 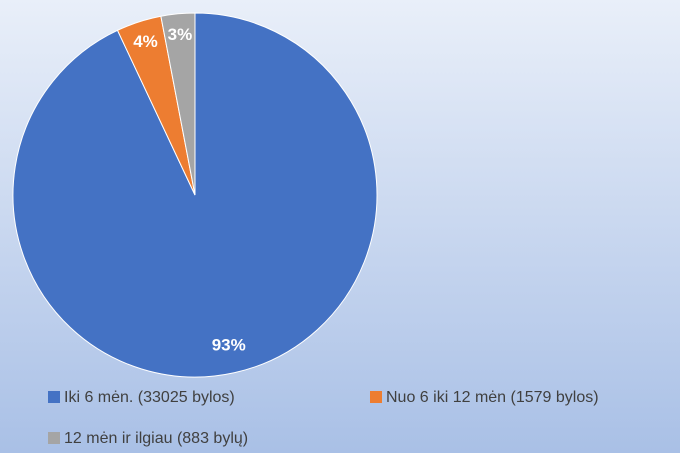 What do you see at coordinates (178, 104) in the screenshot?
I see `pie-slice` at bounding box center [178, 104].